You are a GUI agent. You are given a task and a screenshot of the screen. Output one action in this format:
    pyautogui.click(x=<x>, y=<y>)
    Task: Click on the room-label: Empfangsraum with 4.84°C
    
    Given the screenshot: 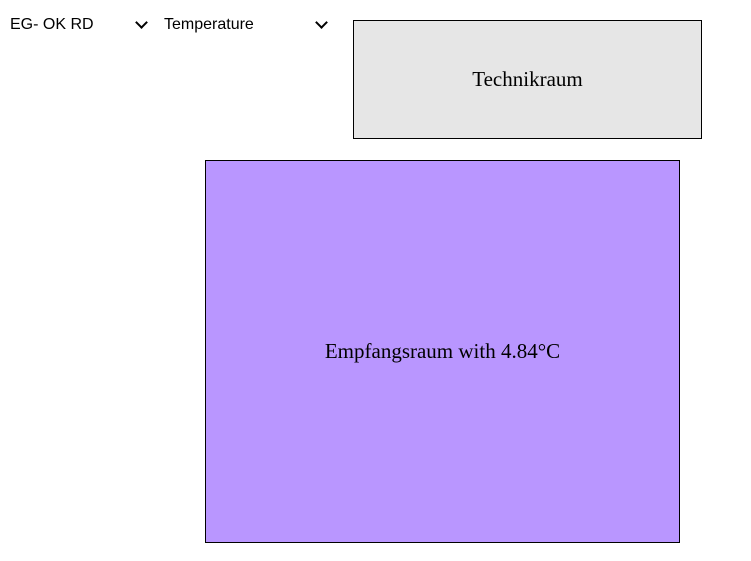 What is the action you would take?
    pyautogui.click(x=442, y=351)
    